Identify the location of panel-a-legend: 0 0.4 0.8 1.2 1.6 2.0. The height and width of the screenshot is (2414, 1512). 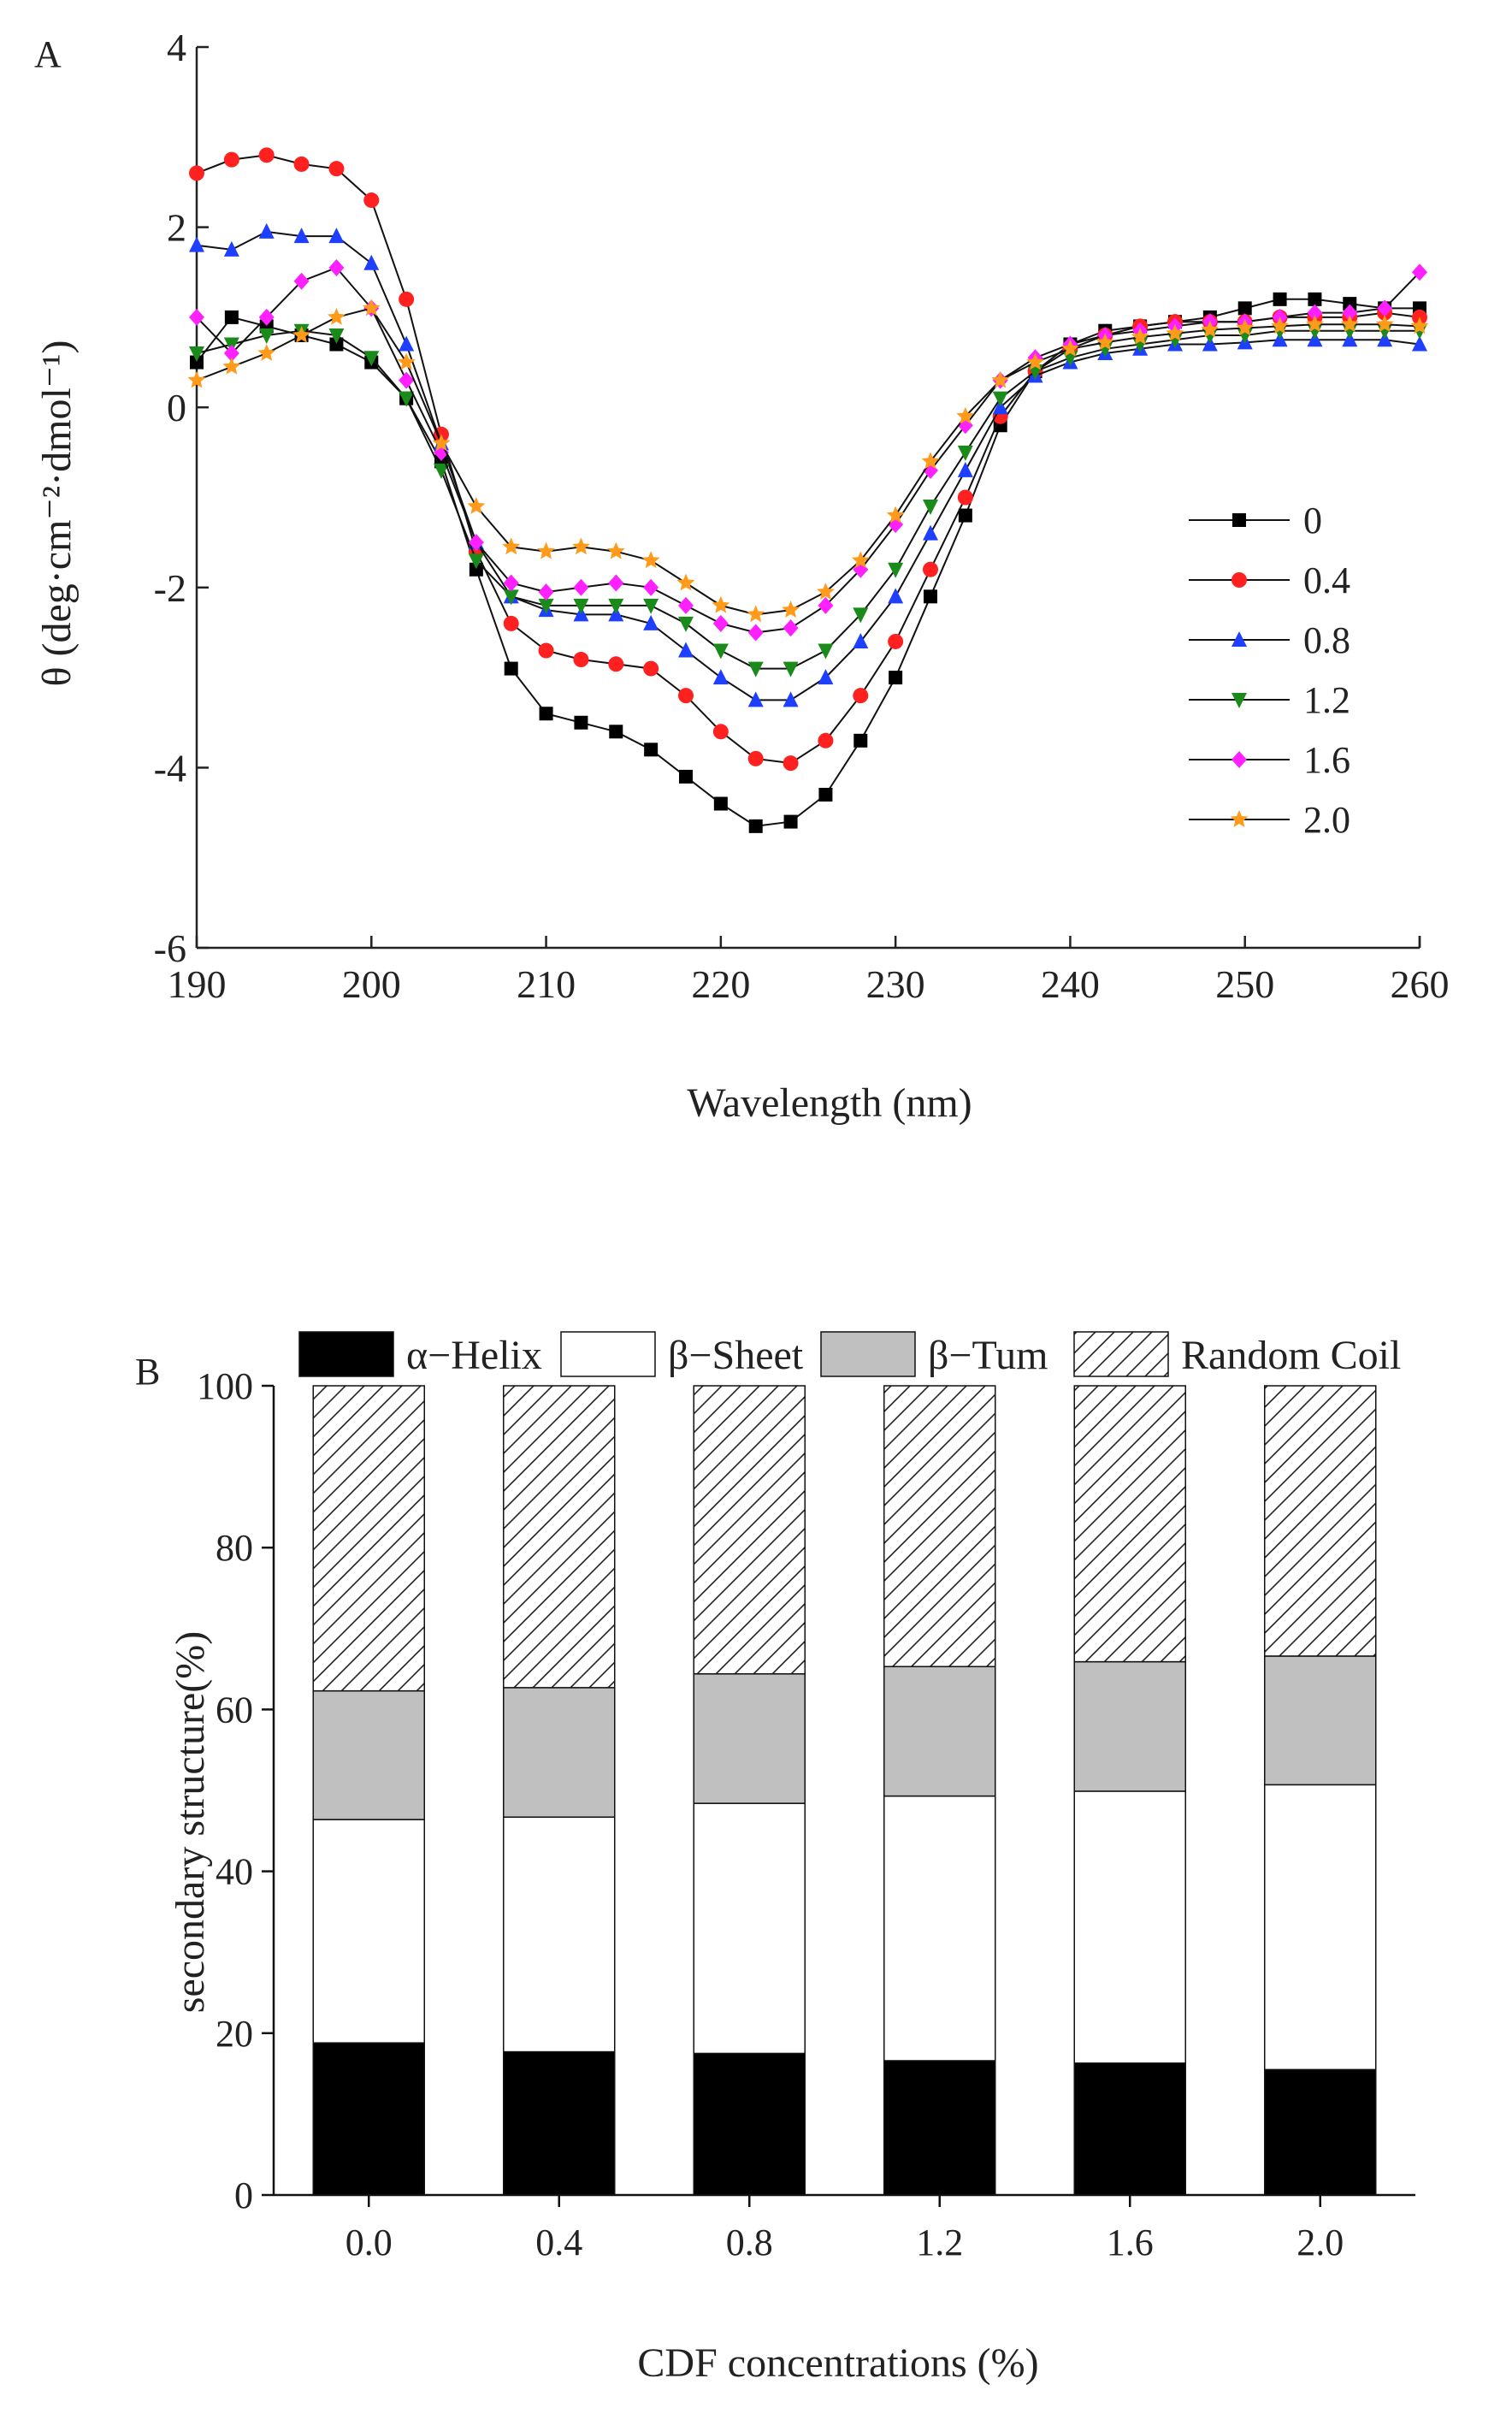
(1269, 670).